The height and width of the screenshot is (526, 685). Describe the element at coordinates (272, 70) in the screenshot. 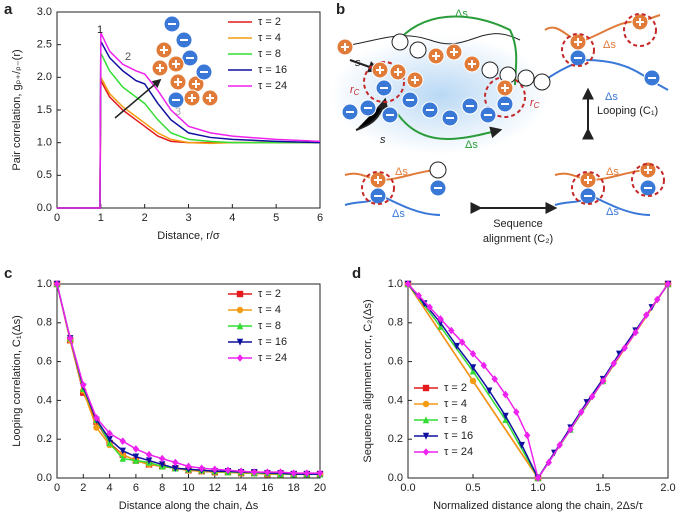

I see `legend-label: τ = 16` at that location.